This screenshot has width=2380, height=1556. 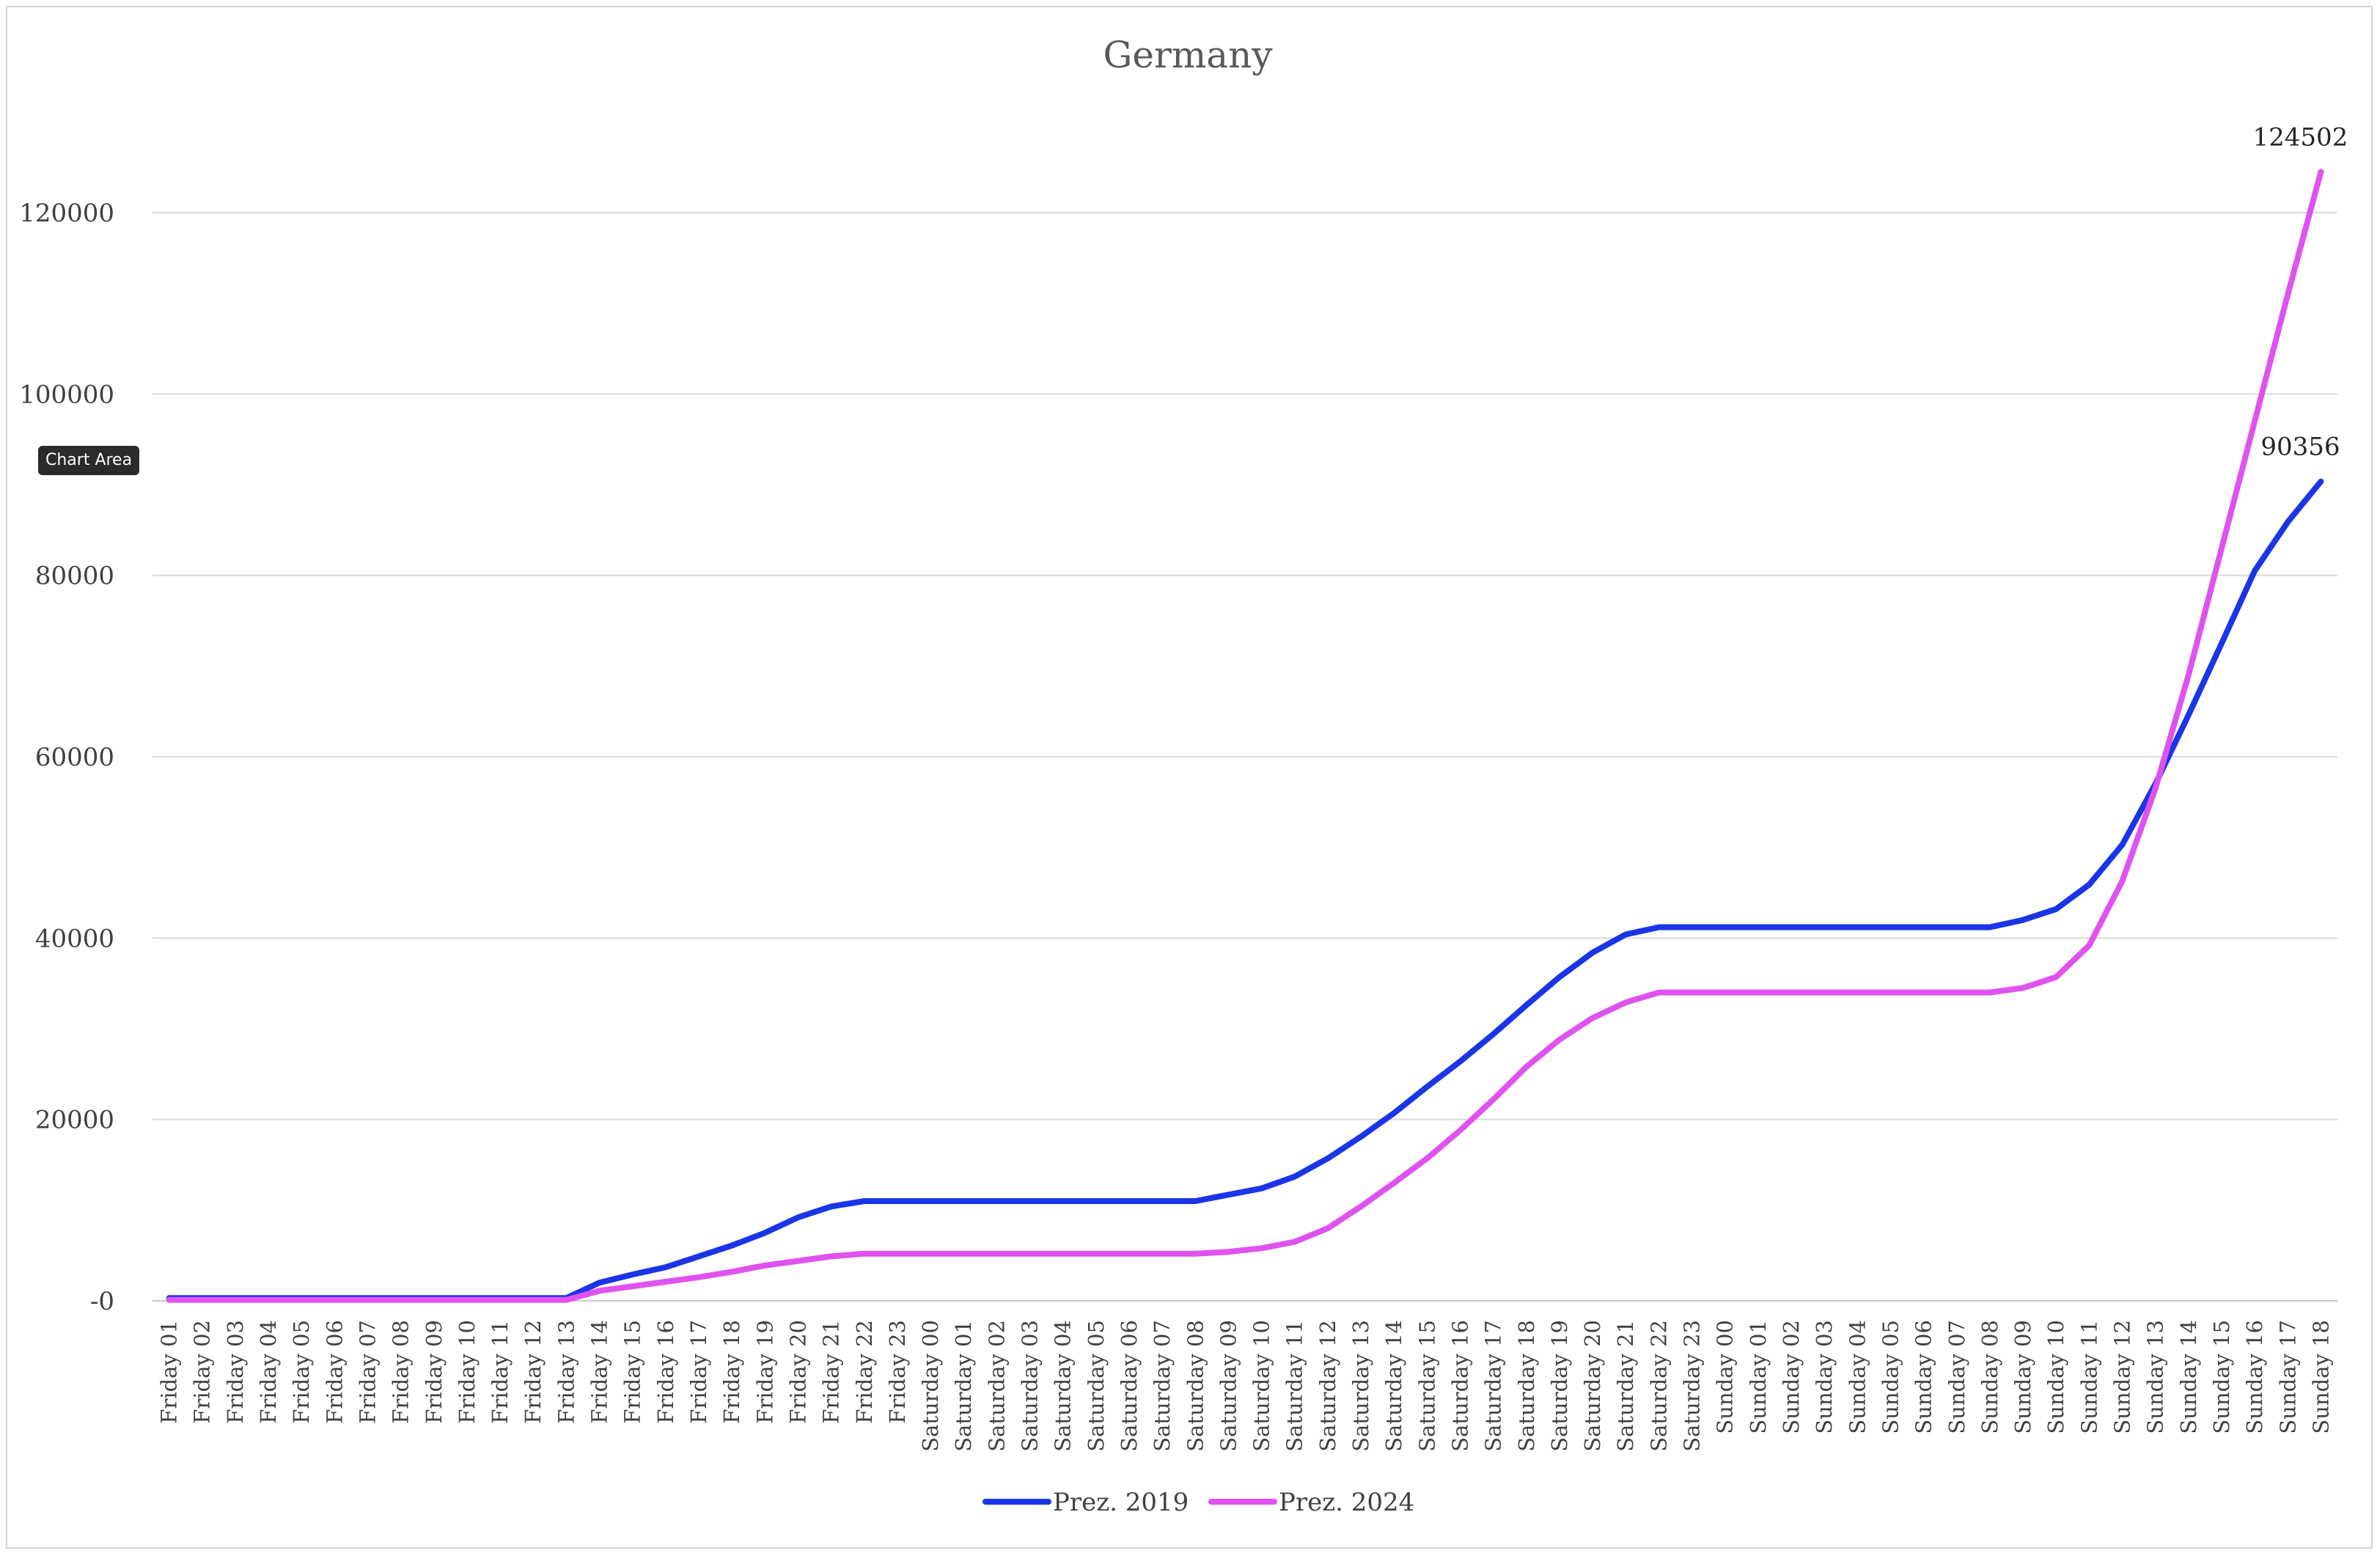 What do you see at coordinates (864, 1372) in the screenshot?
I see `x-tick-label: Friday 22` at bounding box center [864, 1372].